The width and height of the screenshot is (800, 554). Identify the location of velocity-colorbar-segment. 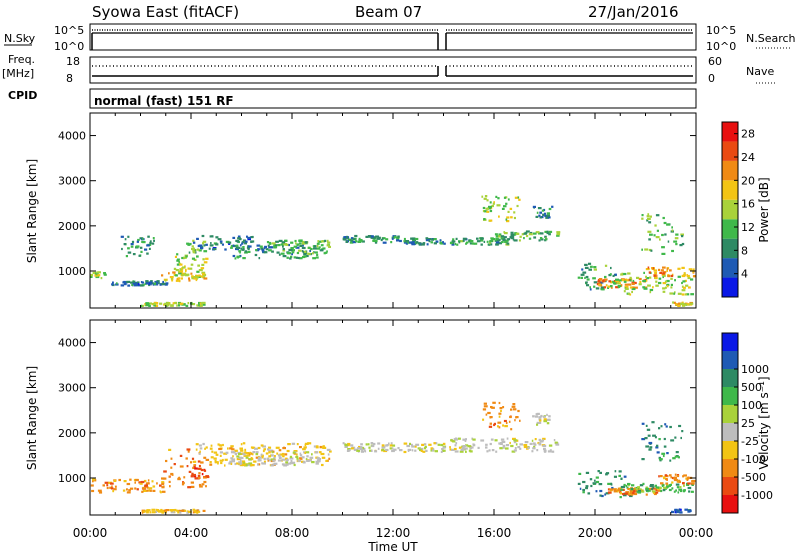
(730, 396).